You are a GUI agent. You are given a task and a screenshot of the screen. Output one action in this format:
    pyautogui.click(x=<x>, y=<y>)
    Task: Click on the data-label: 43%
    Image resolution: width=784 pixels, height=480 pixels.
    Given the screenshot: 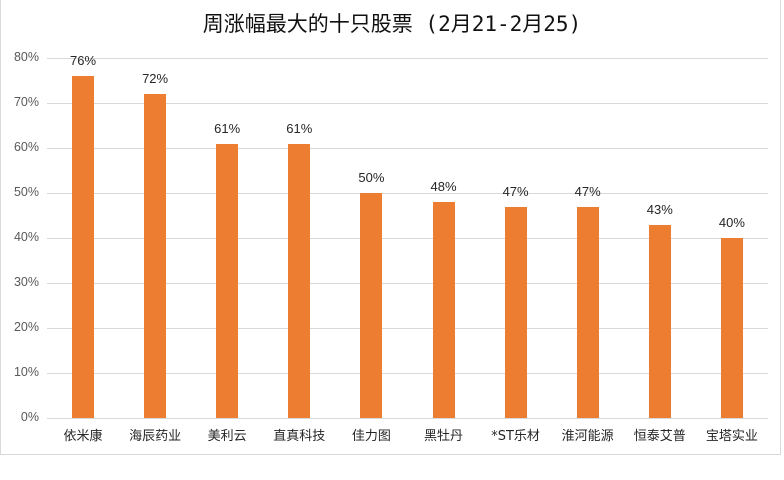 What is the action you would take?
    pyautogui.click(x=659, y=209)
    